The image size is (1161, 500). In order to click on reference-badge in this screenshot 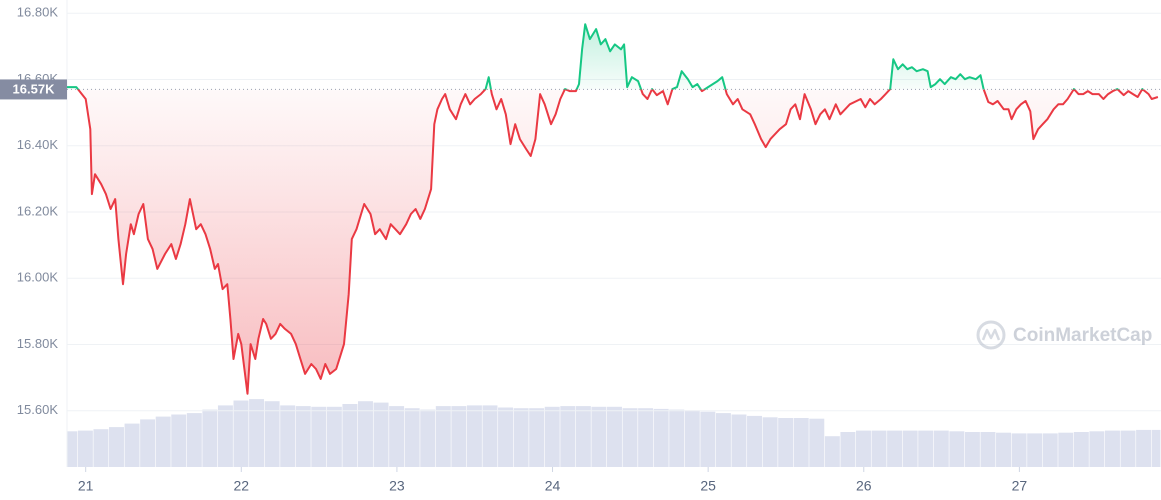, I will do `click(33, 89)`.